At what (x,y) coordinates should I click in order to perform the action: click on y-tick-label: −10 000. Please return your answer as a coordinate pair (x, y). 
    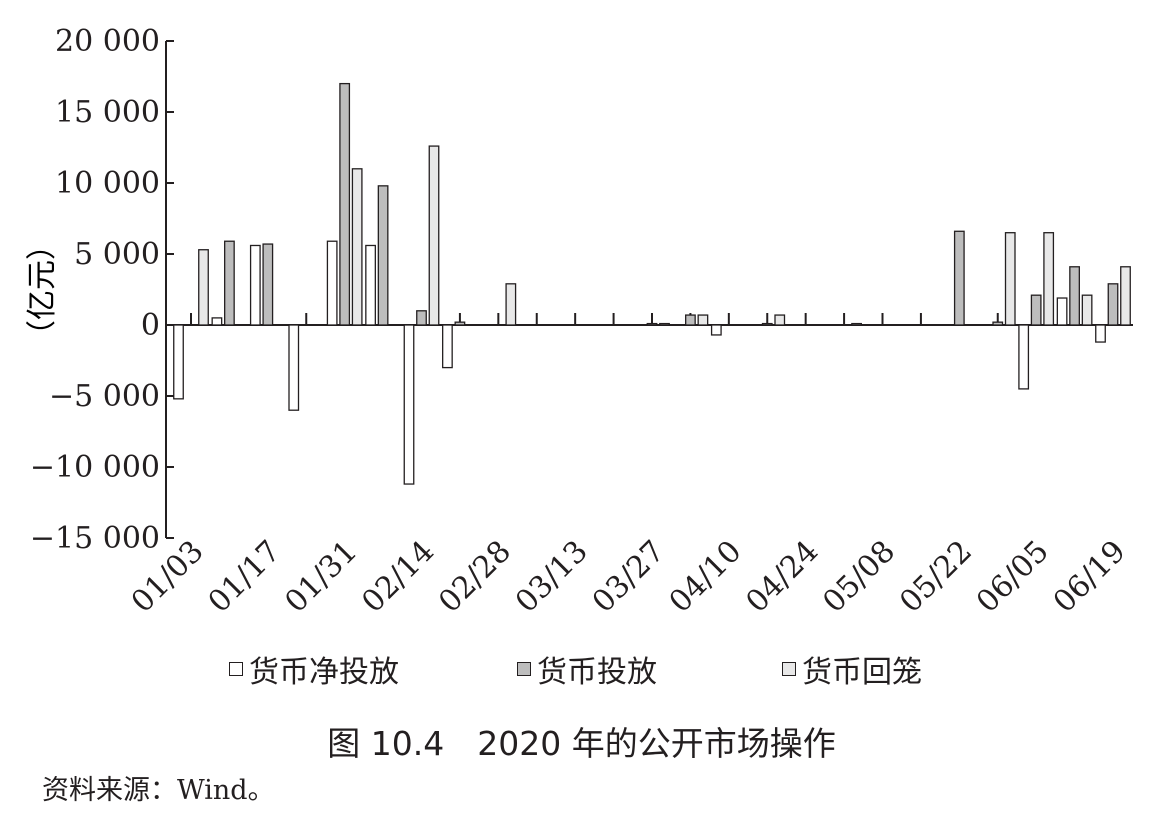
    Looking at the image, I should click on (95, 467).